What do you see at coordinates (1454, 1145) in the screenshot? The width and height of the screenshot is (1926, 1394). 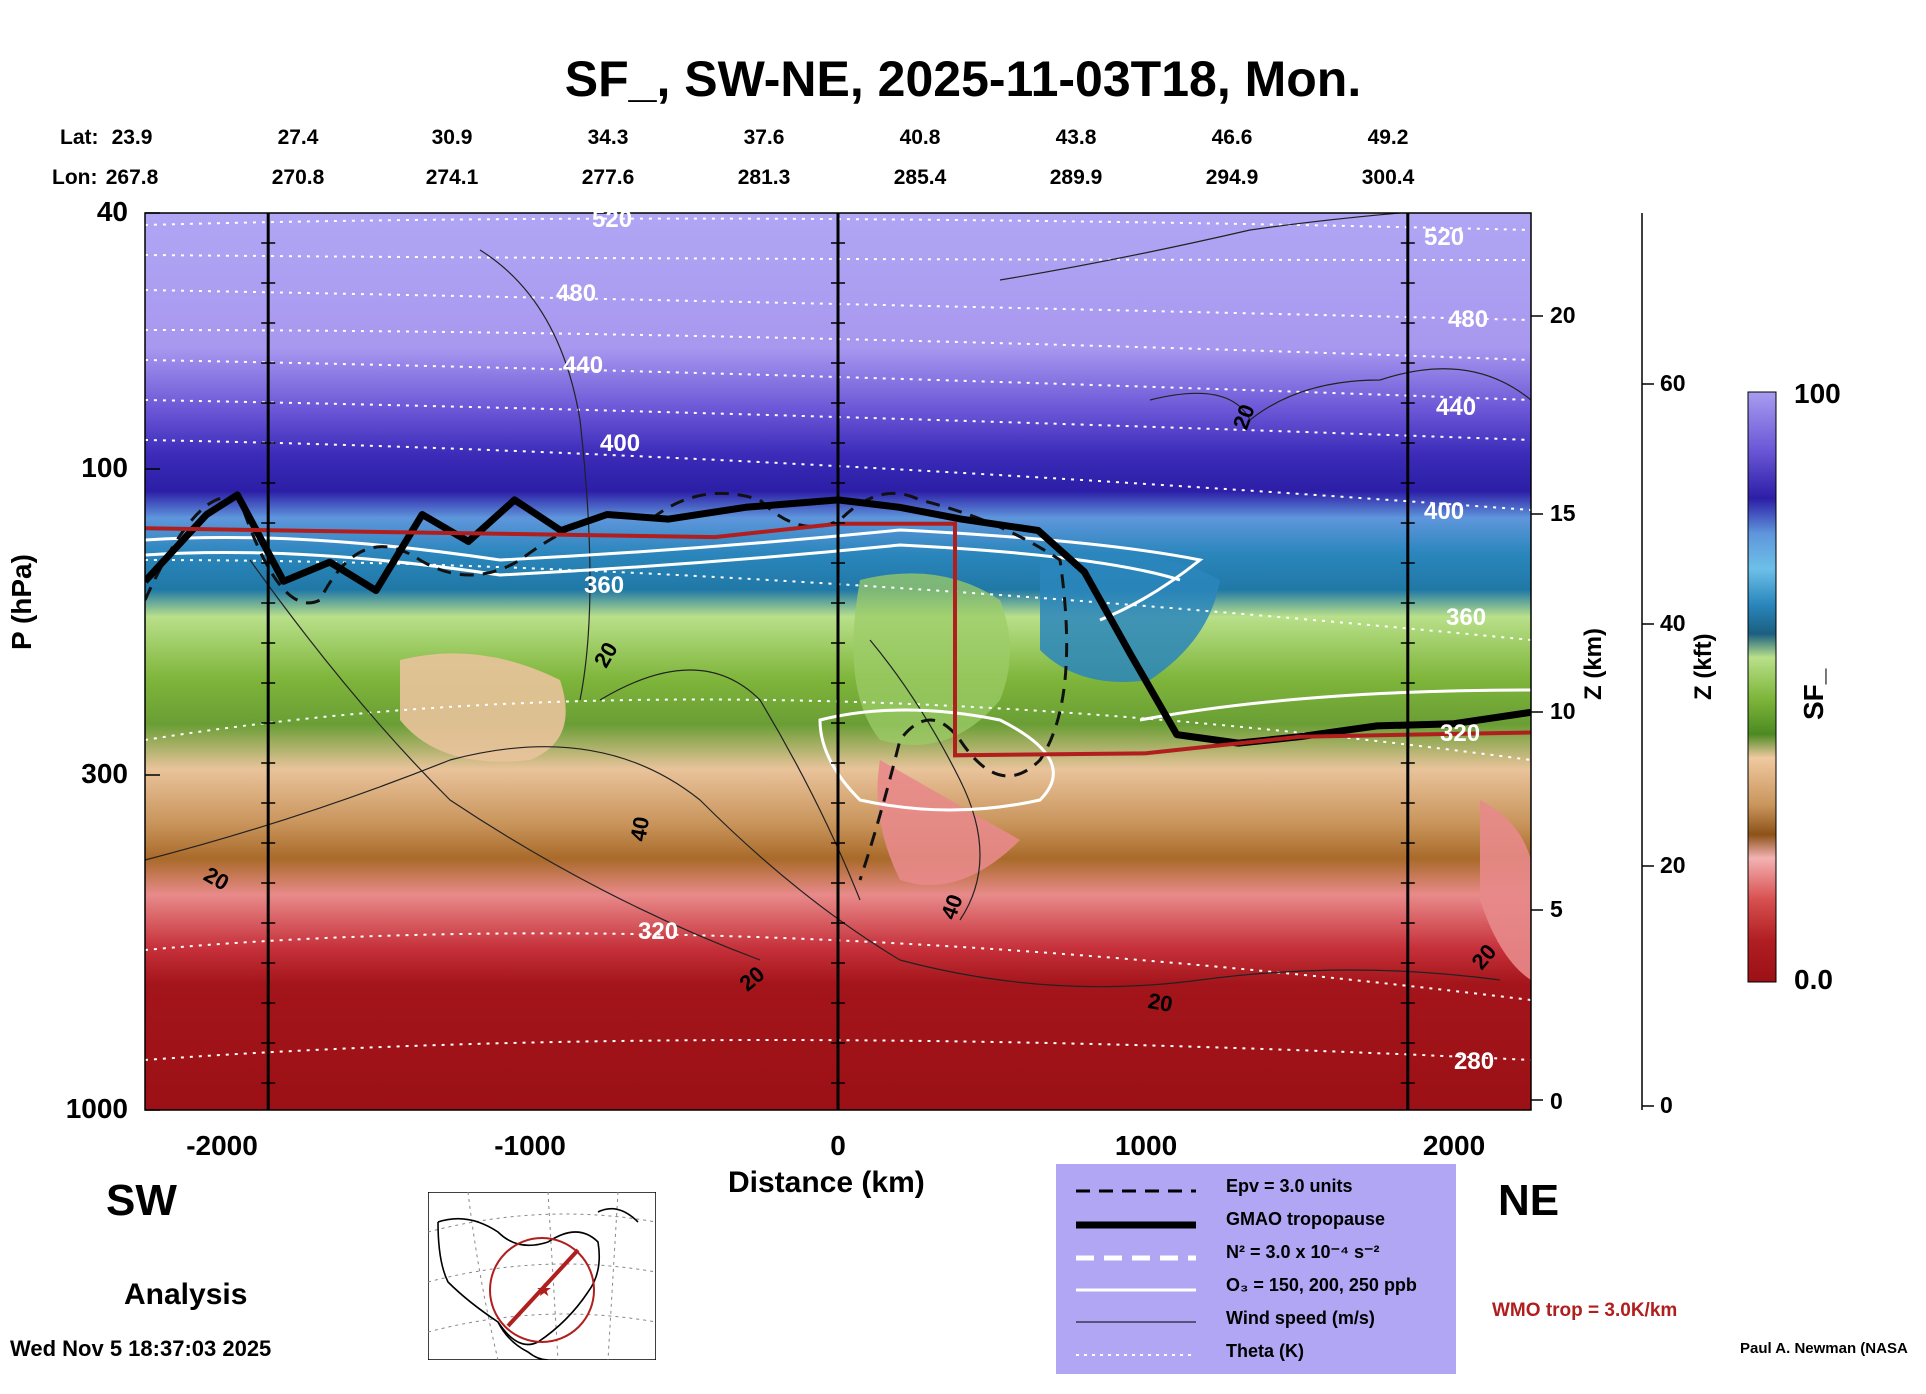 I see `x-tick-label: 2000` at bounding box center [1454, 1145].